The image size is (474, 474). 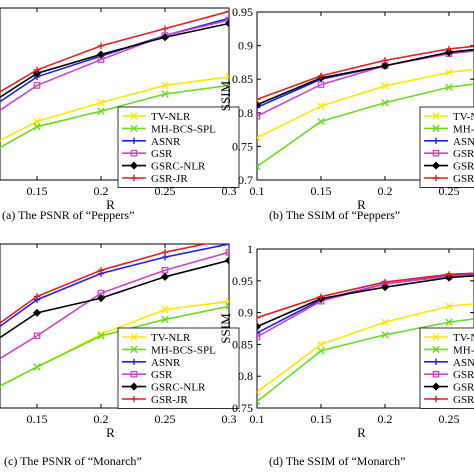 I want to click on series-line-gsr, so click(x=114, y=65).